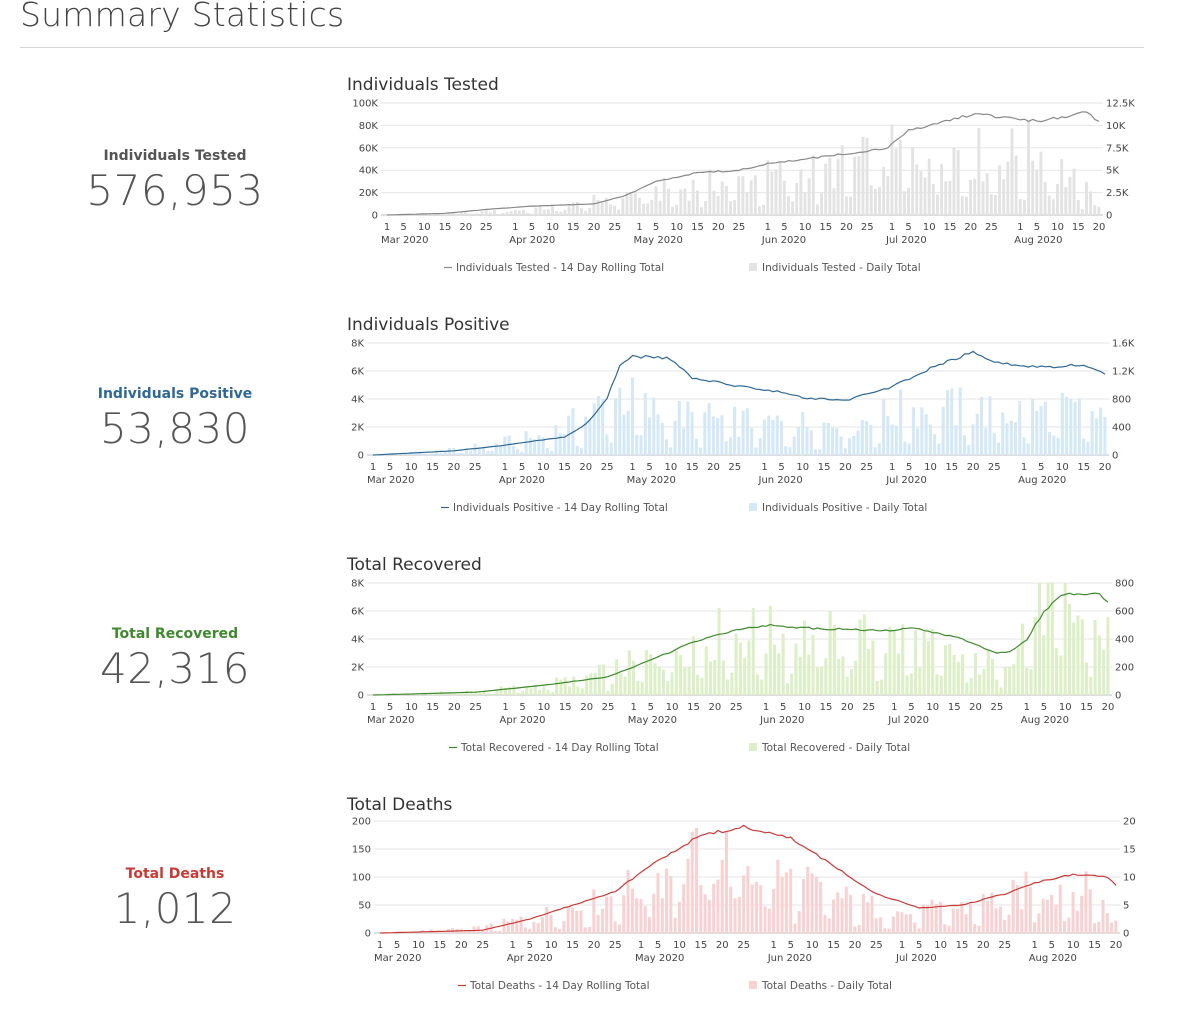  I want to click on left-axis-tick: 2K, so click(357, 428).